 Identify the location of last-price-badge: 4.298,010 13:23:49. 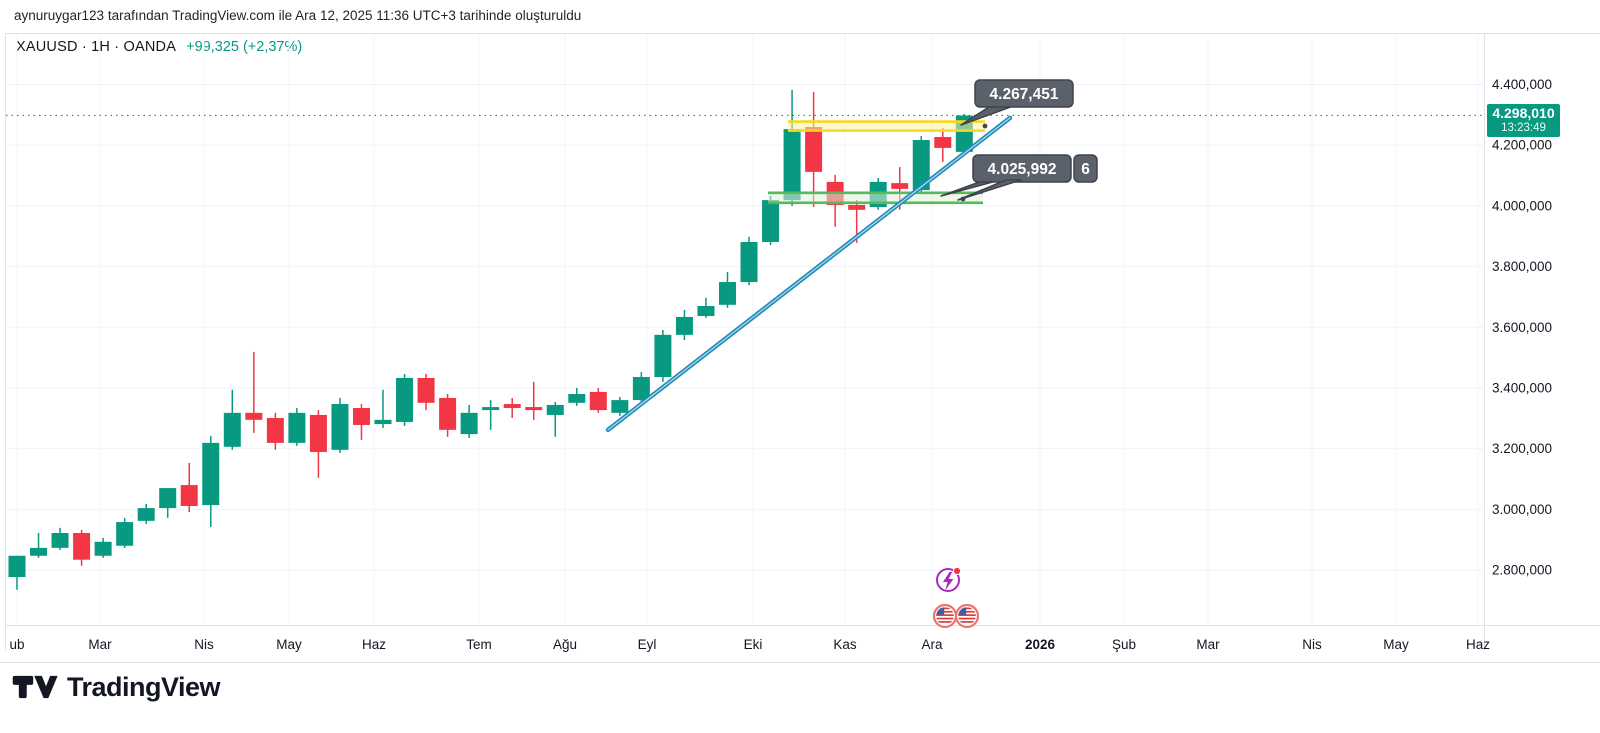
(1523, 120).